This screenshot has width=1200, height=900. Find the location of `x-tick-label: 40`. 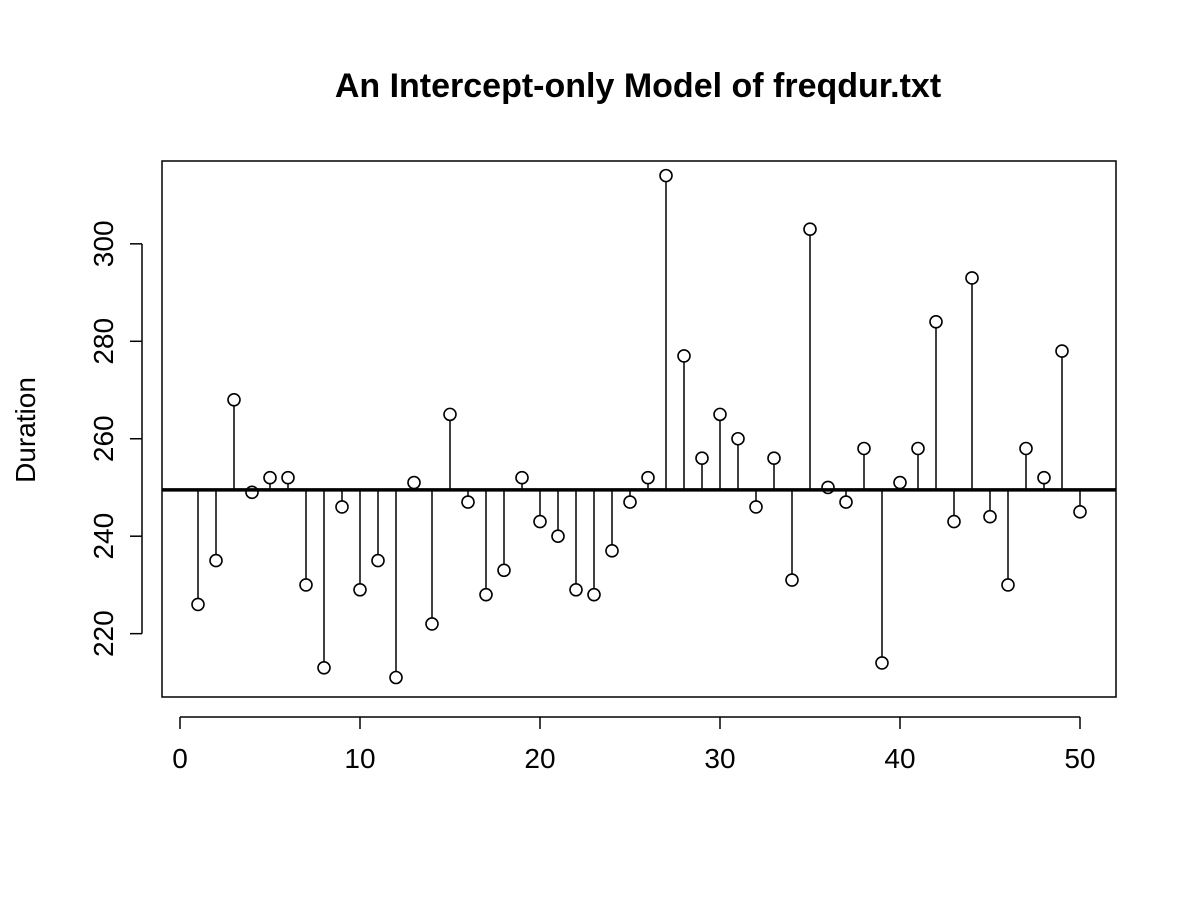

x-tick-label: 40 is located at coordinates (899, 758).